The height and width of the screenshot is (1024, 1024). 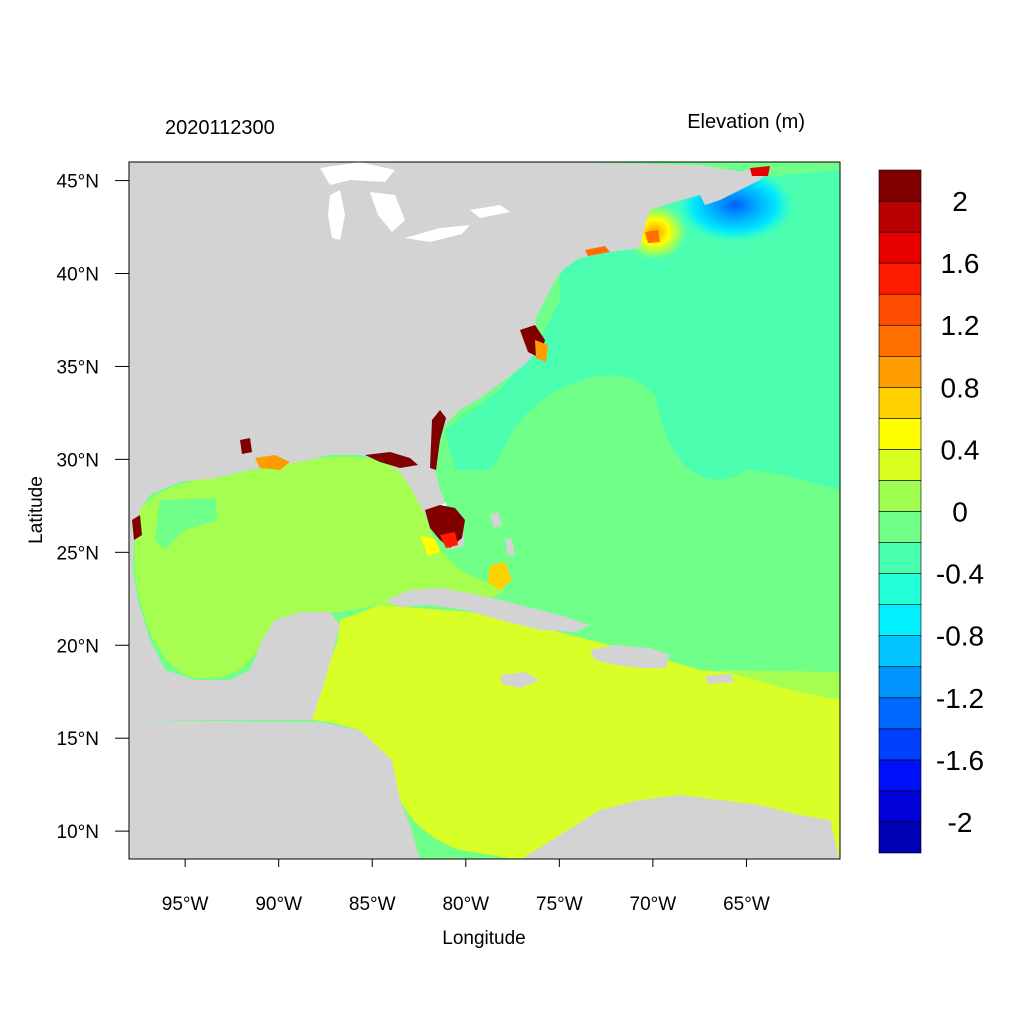 What do you see at coordinates (960, 201) in the screenshot?
I see `colorbar-label: 2` at bounding box center [960, 201].